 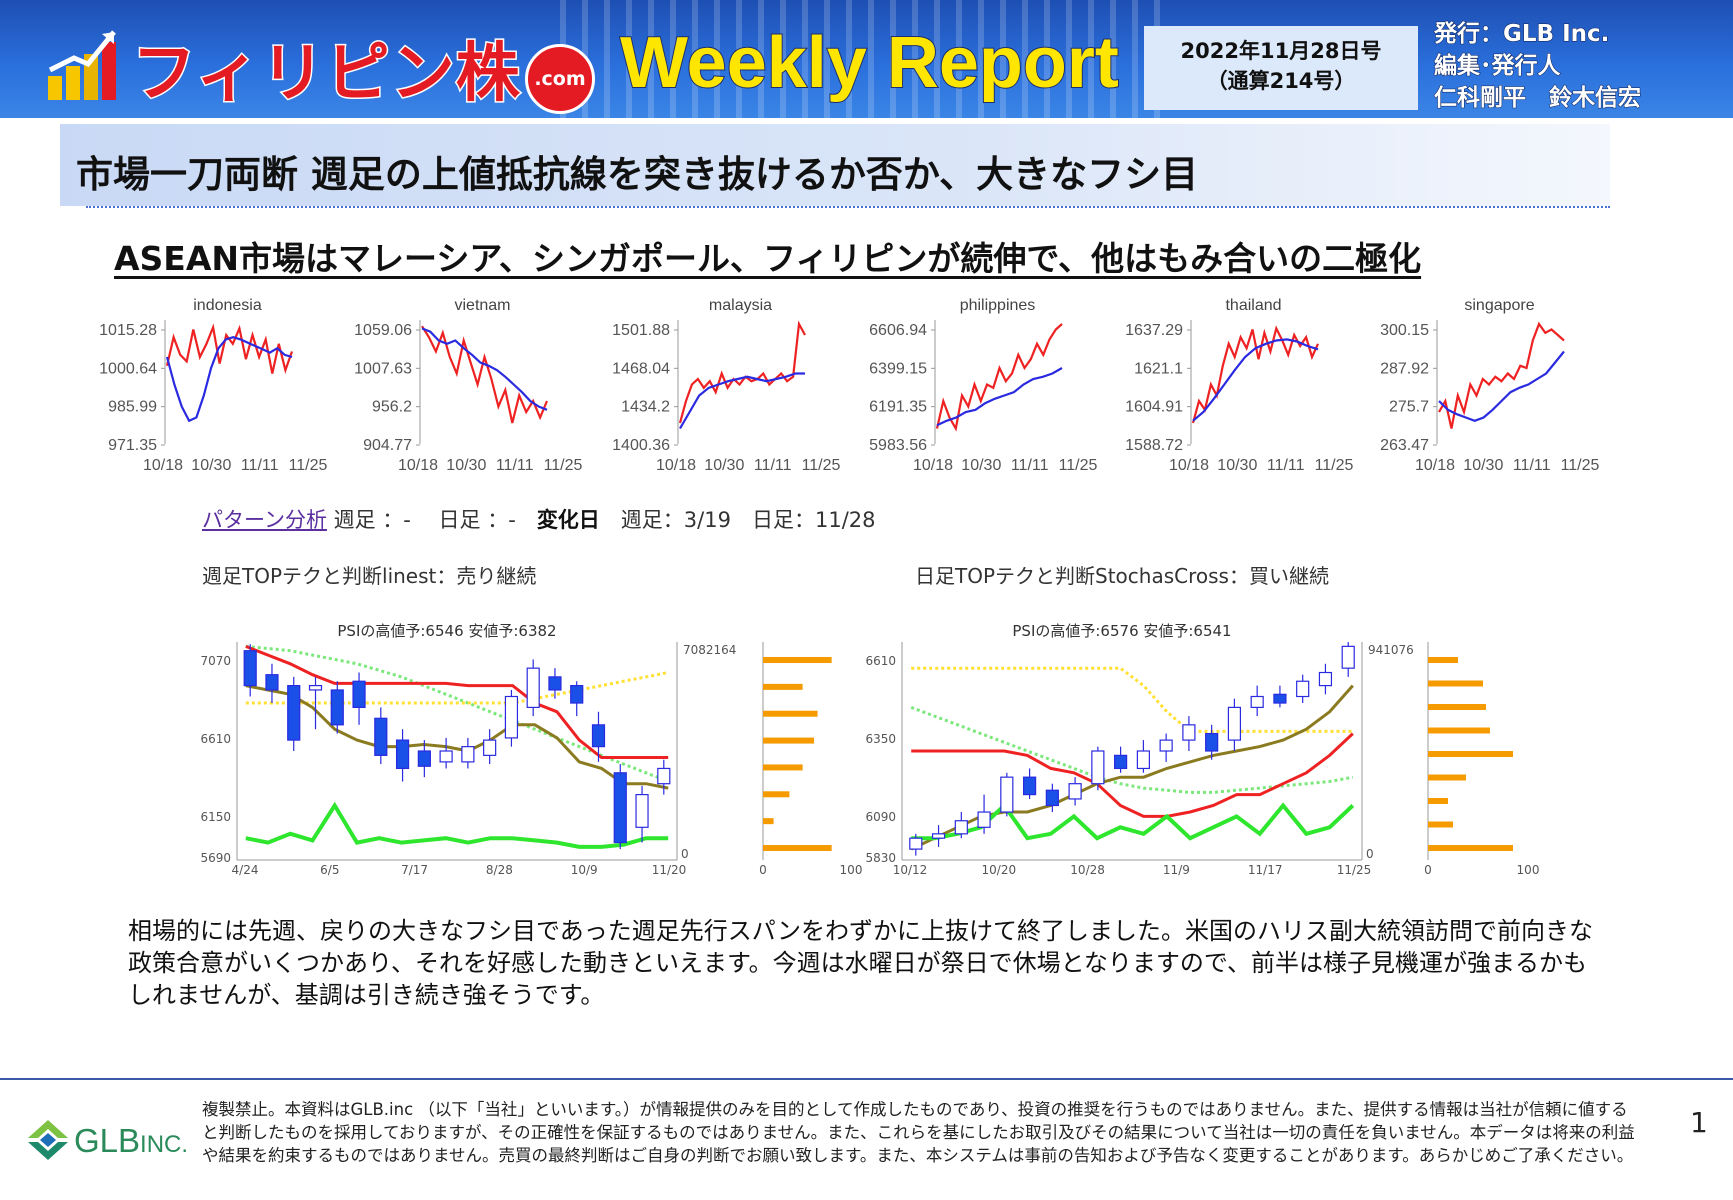 What do you see at coordinates (446, 631) in the screenshot?
I see `chart-title: PSIの高値予:6546 安値予:6382` at bounding box center [446, 631].